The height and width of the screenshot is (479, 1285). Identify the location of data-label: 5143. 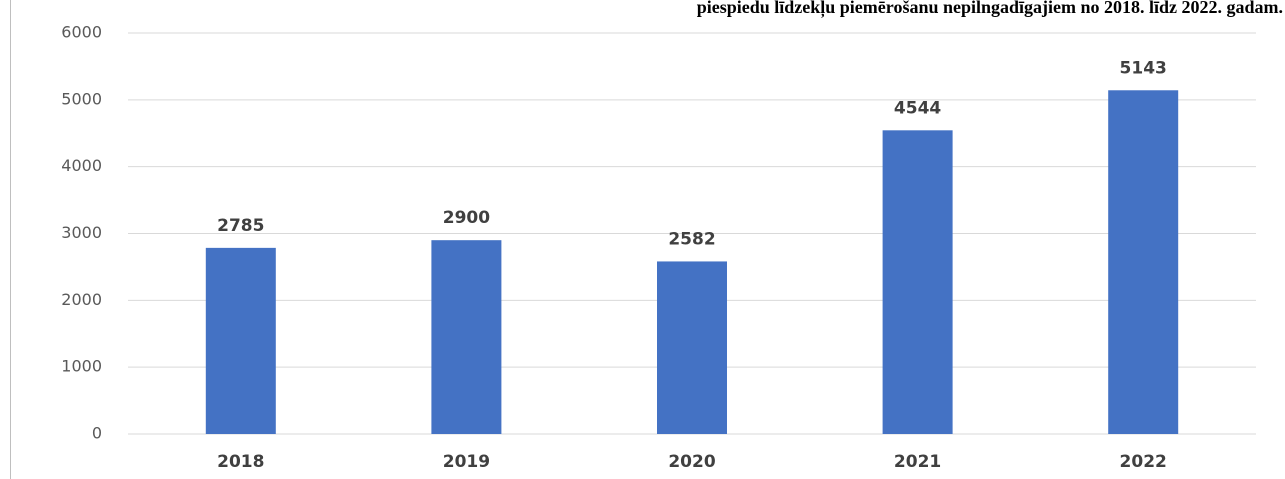
(1143, 68).